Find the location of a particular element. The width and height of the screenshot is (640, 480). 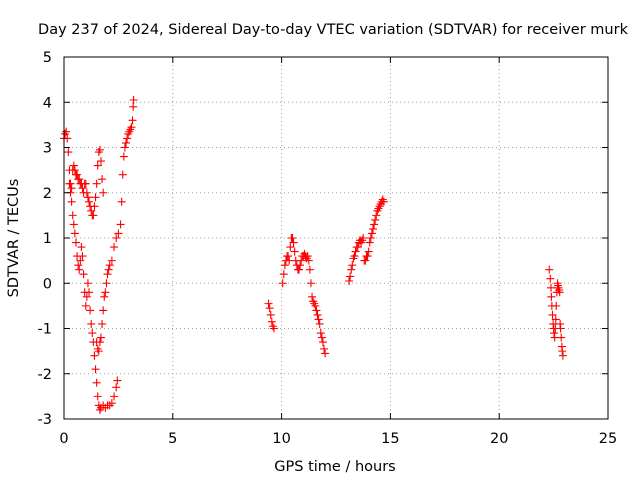

x-tick-label: 10 is located at coordinates (281, 439).